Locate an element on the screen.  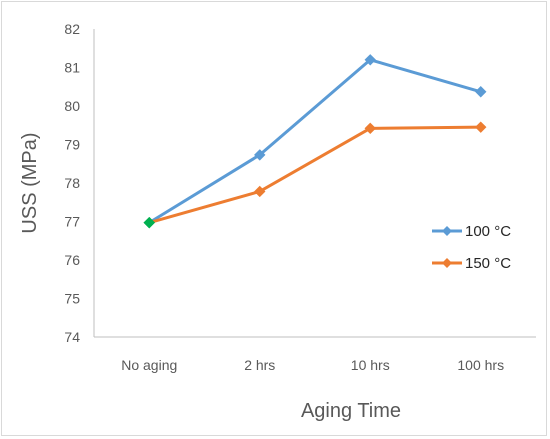
y-tick-label: 78 is located at coordinates (72, 183).